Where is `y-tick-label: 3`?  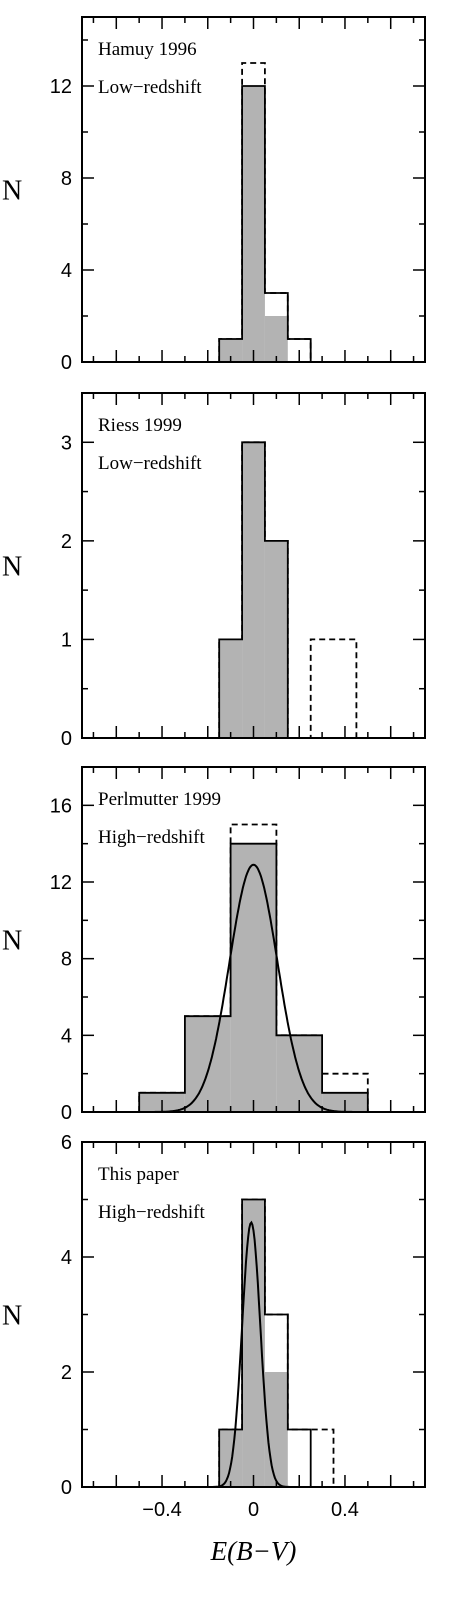
y-tick-label: 3 is located at coordinates (66, 443).